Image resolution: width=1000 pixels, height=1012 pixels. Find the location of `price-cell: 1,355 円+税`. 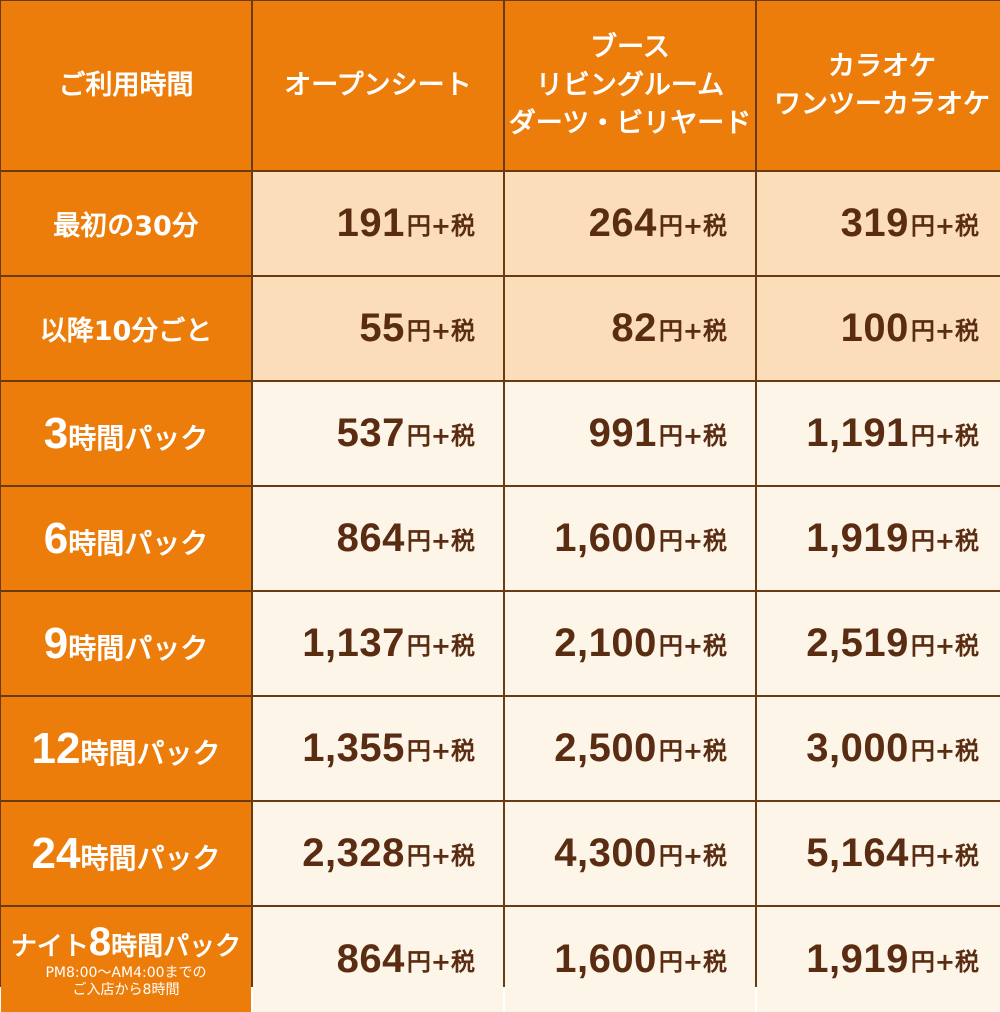

price-cell: 1,355 円+税 is located at coordinates (378, 748).